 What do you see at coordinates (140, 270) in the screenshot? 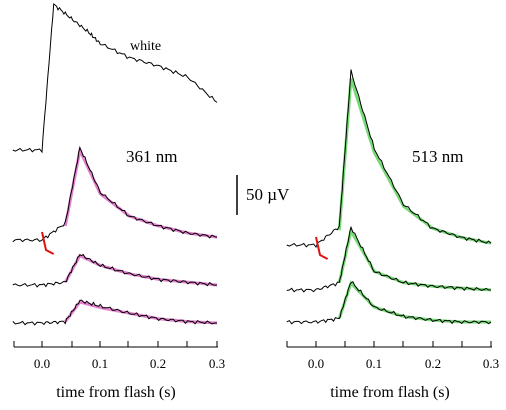
I see `trace-left-row-2-fit` at bounding box center [140, 270].